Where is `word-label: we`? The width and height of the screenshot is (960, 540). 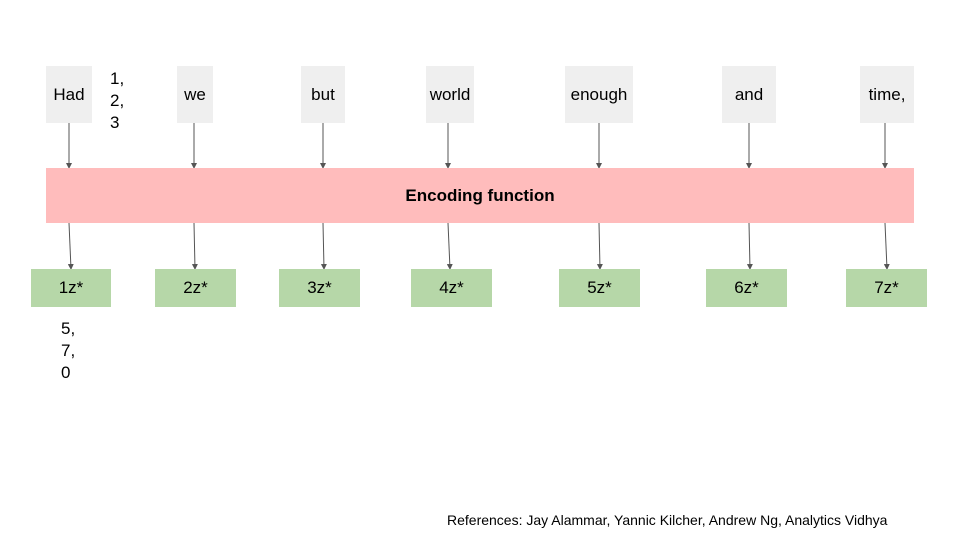
word-label: we is located at coordinates (195, 94).